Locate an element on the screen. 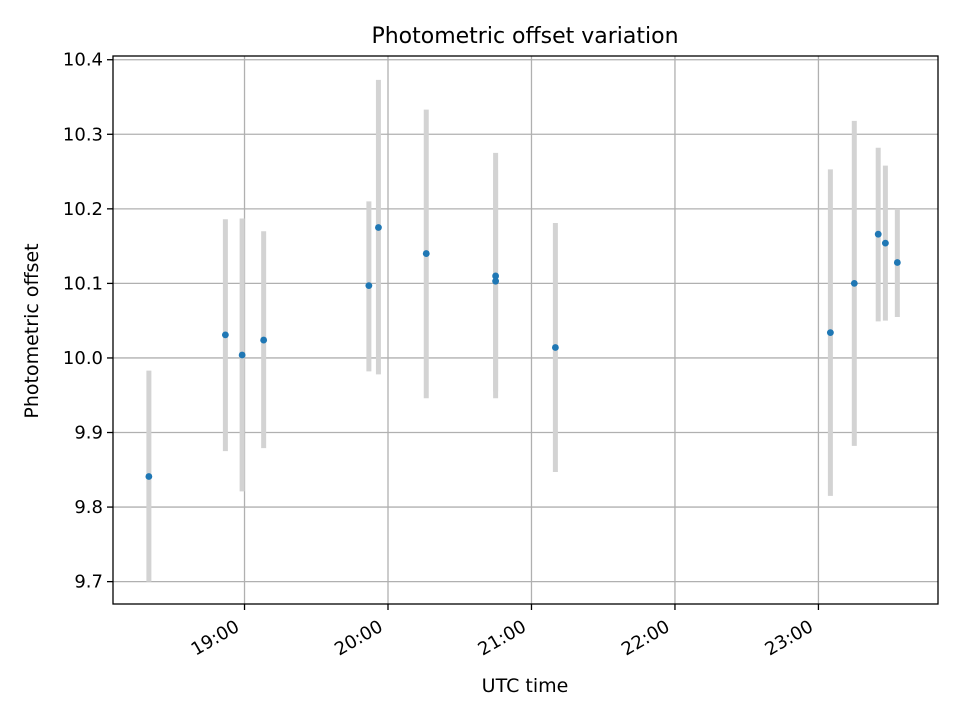 The height and width of the screenshot is (720, 960). x-tick-label: 22:00 is located at coordinates (645, 638).